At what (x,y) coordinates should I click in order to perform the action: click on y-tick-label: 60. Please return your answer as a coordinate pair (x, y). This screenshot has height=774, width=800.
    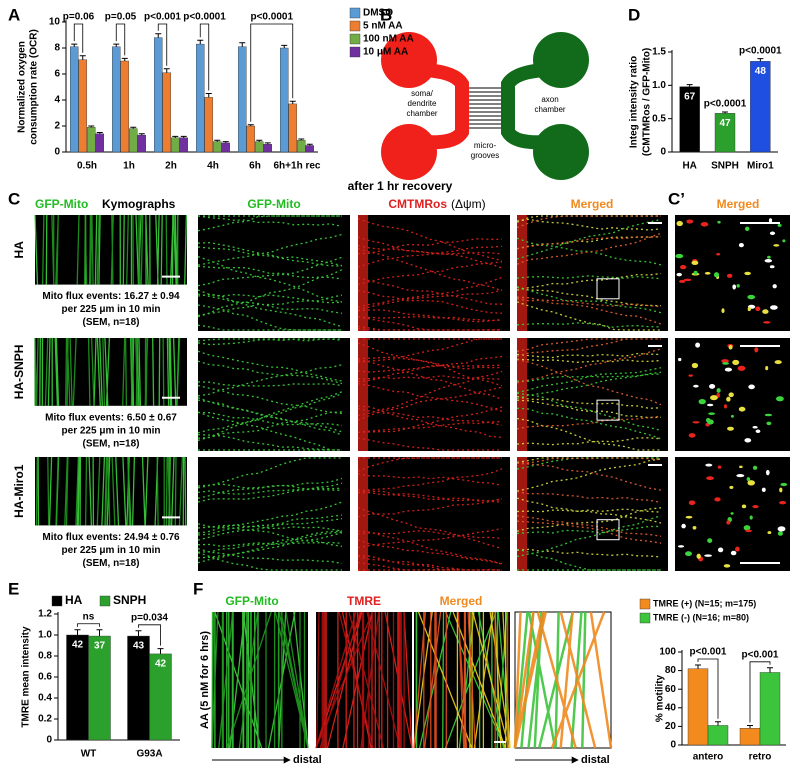
    Looking at the image, I should click on (671, 689).